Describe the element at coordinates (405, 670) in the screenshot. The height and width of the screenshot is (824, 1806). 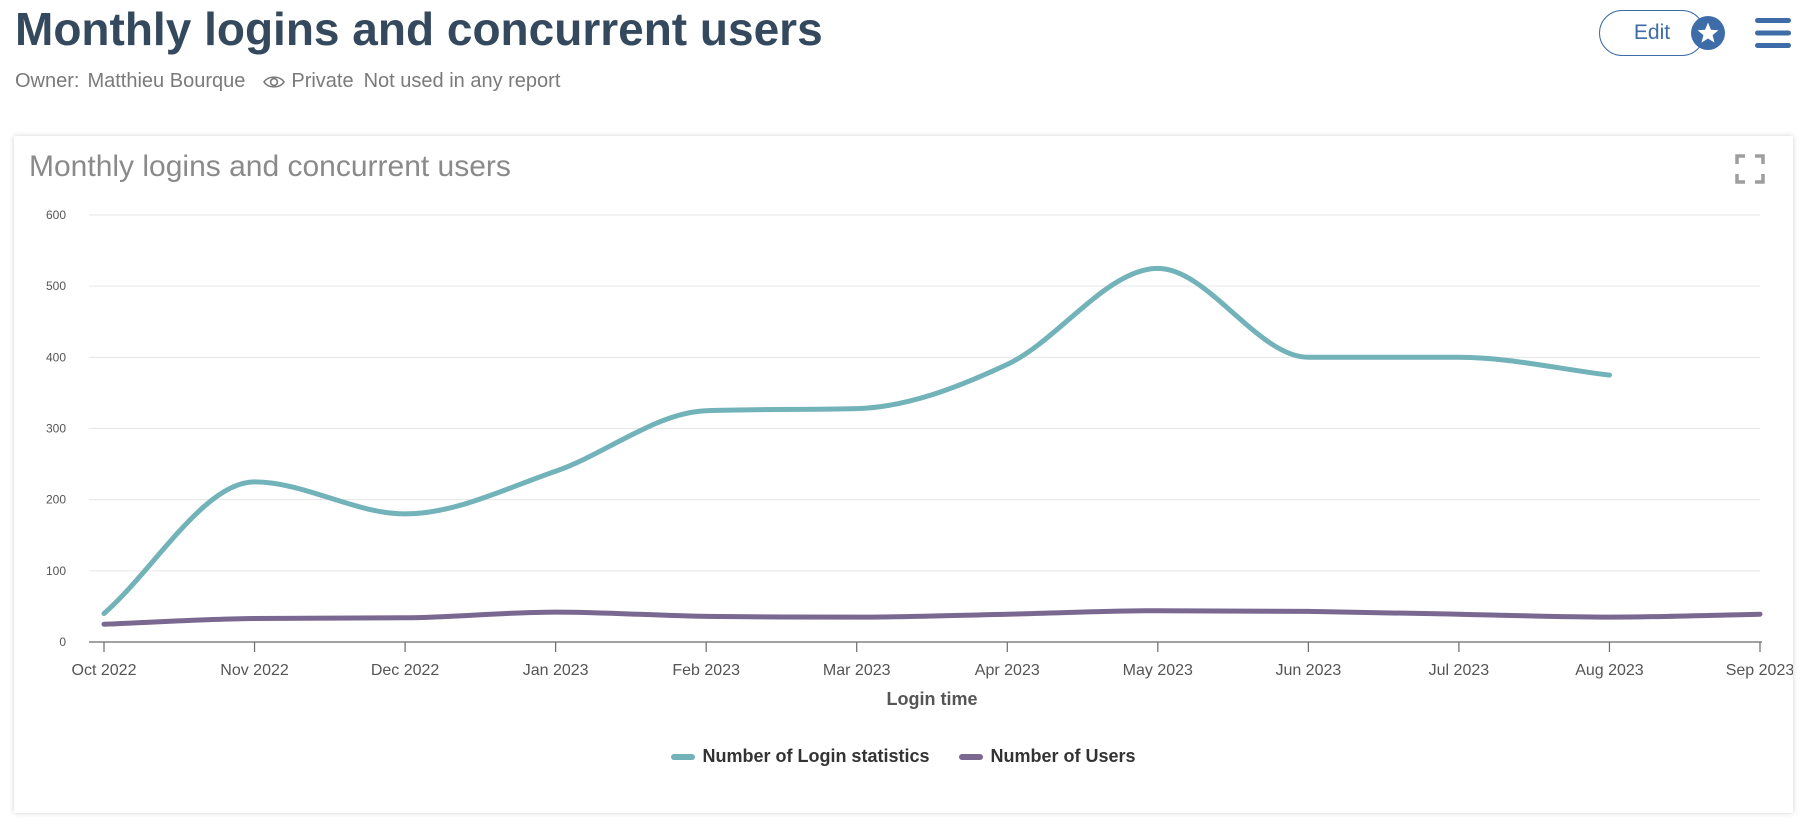
I see `x-tick-label: Dec 2022` at that location.